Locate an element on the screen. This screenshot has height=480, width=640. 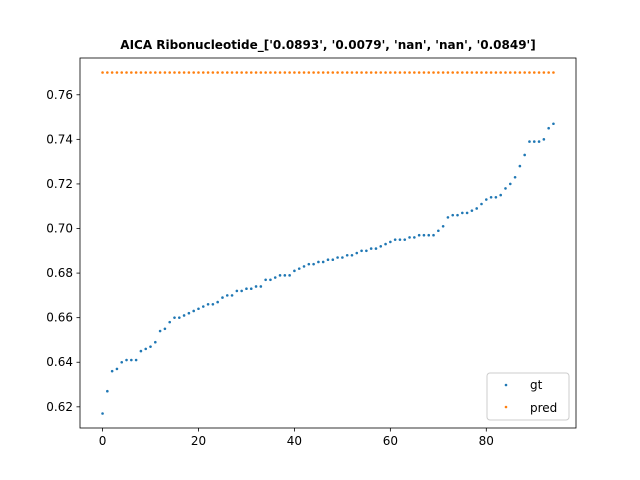
y-tick-label: 0.72 is located at coordinates (59, 184).